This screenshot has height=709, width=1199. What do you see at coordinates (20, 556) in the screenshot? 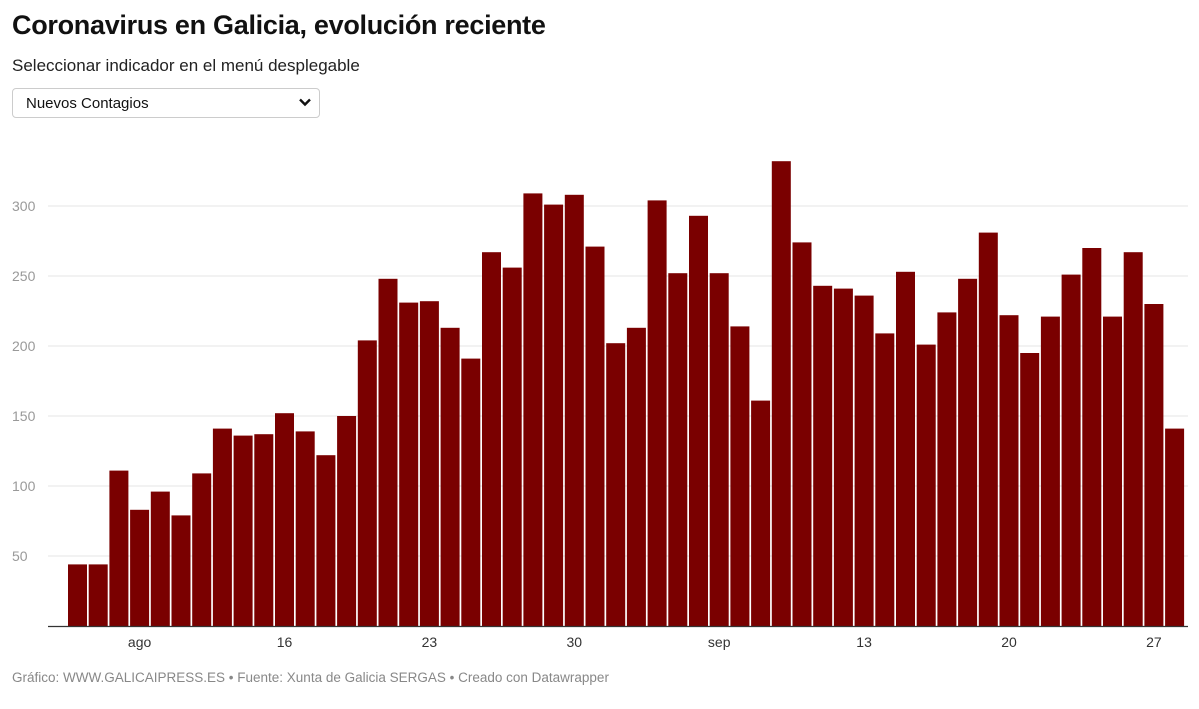
I see `y-tick-label: 50` at bounding box center [20, 556].